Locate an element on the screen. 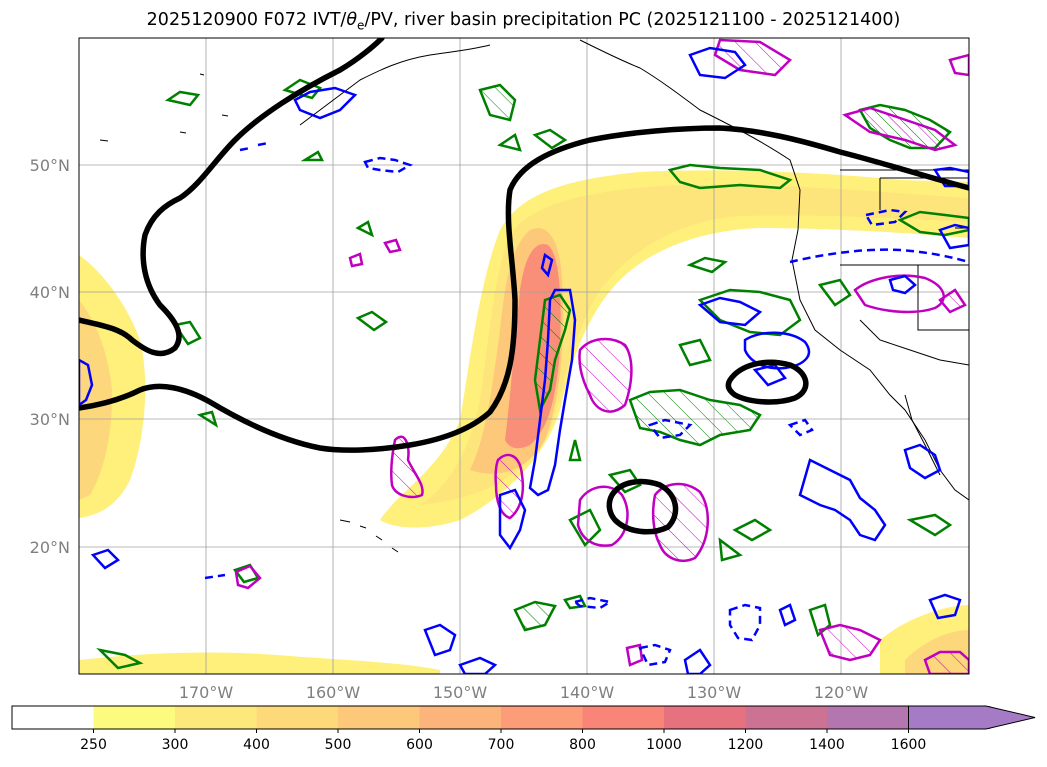 Image resolution: width=1047 pixels, height=767 pixels. colorbar-outline is located at coordinates (460, 717).